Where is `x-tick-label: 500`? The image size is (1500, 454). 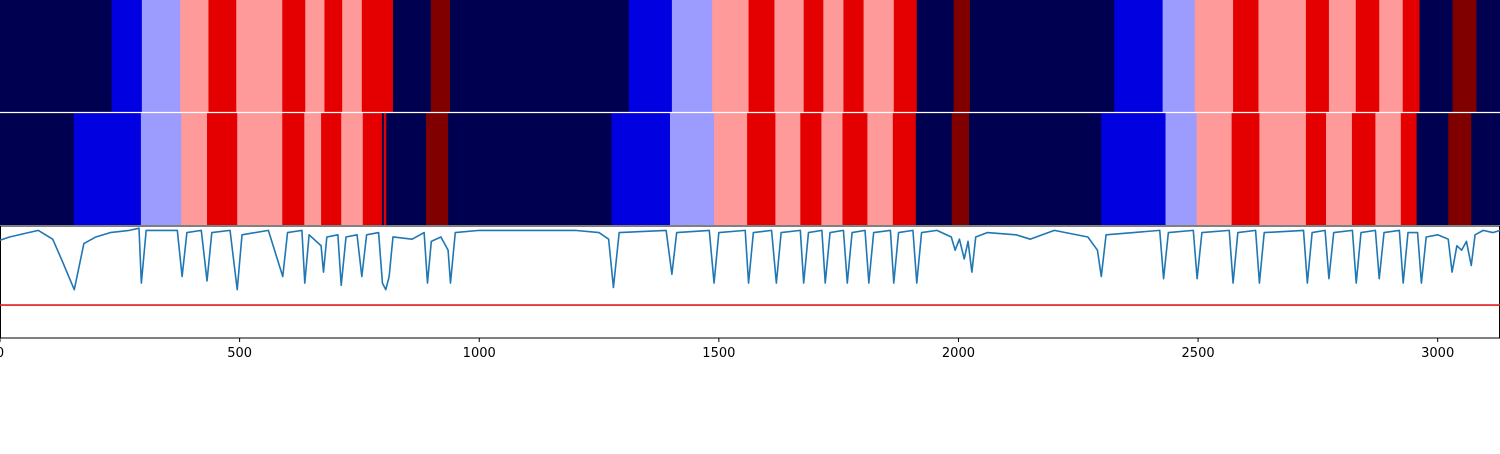
x-tick-label: 500 is located at coordinates (239, 353).